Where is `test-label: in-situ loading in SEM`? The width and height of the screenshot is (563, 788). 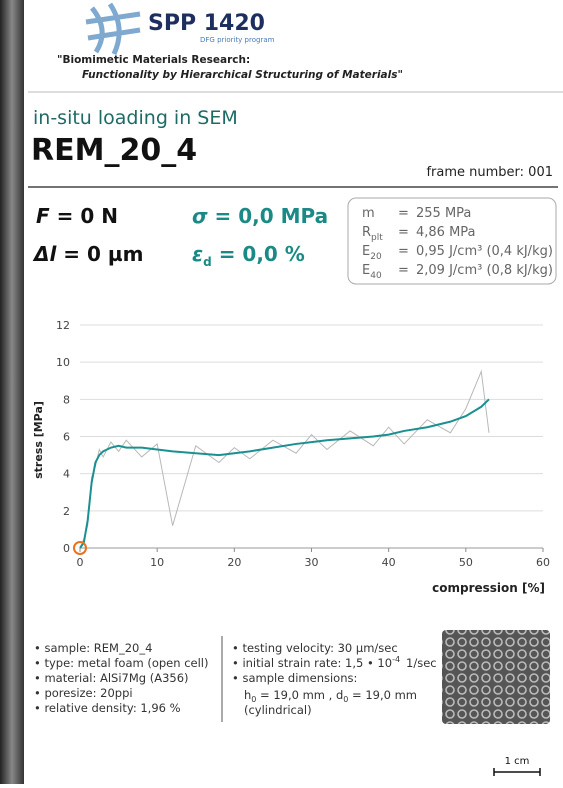 test-label: in-situ loading in SEM is located at coordinates (135, 118).